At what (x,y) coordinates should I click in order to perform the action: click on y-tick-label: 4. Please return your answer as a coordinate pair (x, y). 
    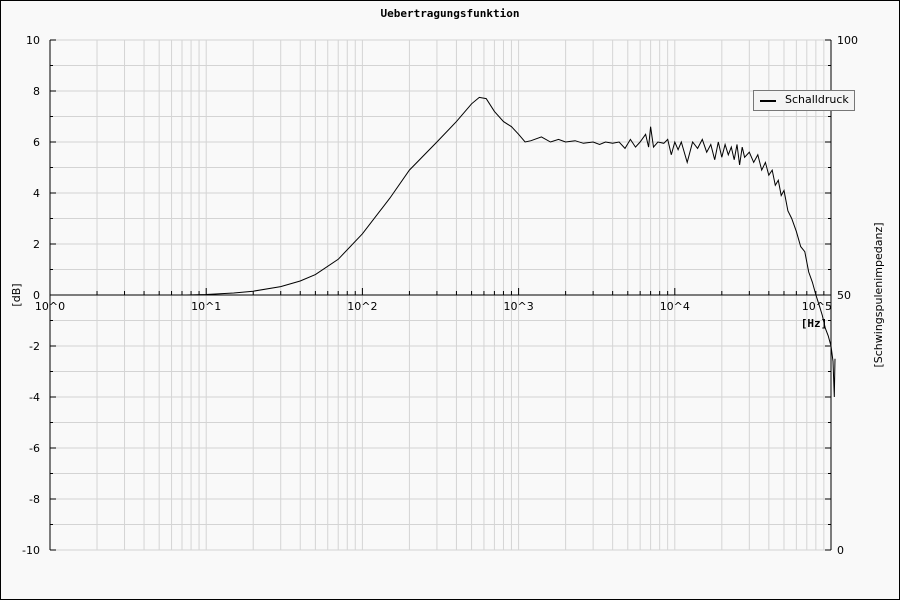
    Looking at the image, I should click on (36, 193).